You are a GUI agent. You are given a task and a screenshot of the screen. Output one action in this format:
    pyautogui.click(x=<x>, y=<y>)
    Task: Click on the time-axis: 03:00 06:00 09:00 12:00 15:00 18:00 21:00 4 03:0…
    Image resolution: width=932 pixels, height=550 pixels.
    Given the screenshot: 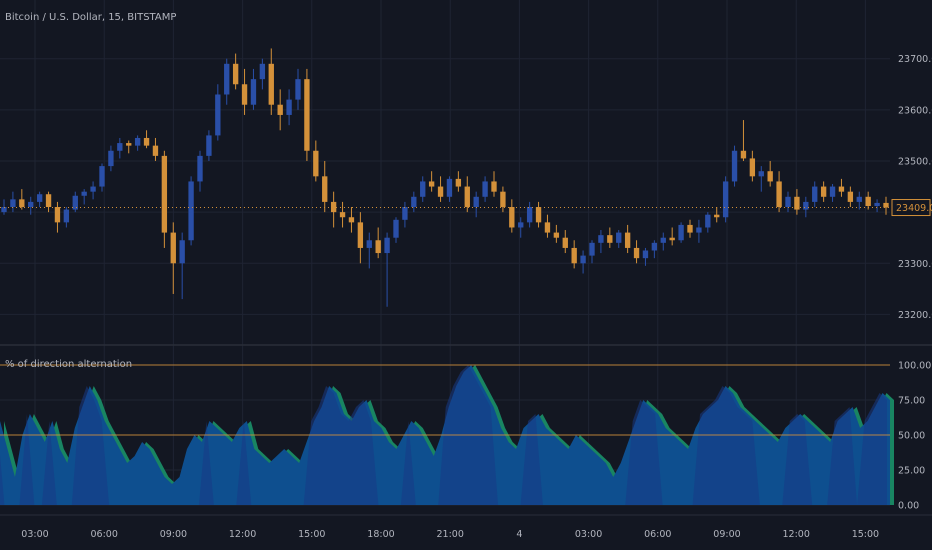 What is the action you would take?
    pyautogui.click(x=466, y=527)
    